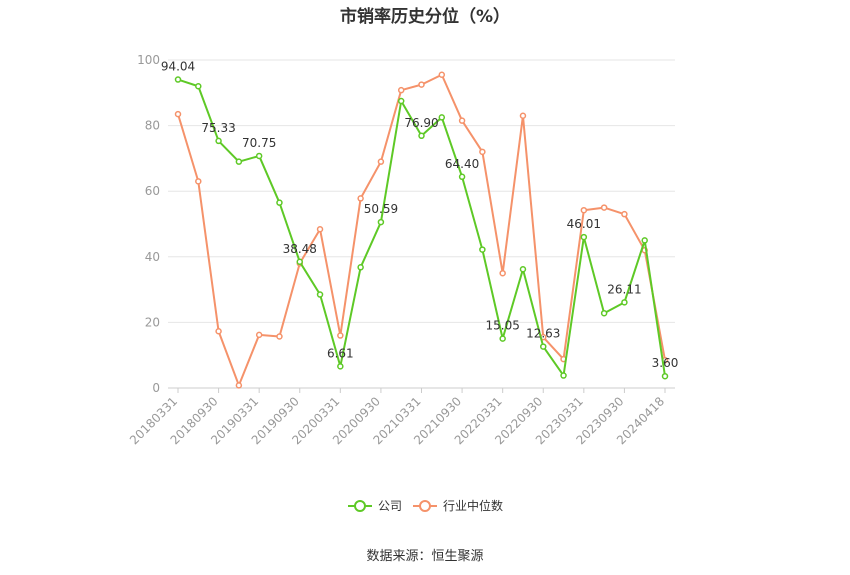  Describe the element at coordinates (425, 556) in the screenshot. I see `source-note: 数据来源：恒生聚源` at that location.